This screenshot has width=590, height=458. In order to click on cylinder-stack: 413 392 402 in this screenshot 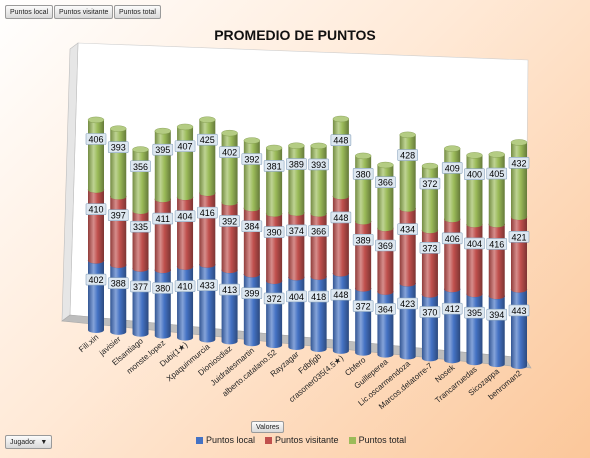, I will do `click(229, 237)`.